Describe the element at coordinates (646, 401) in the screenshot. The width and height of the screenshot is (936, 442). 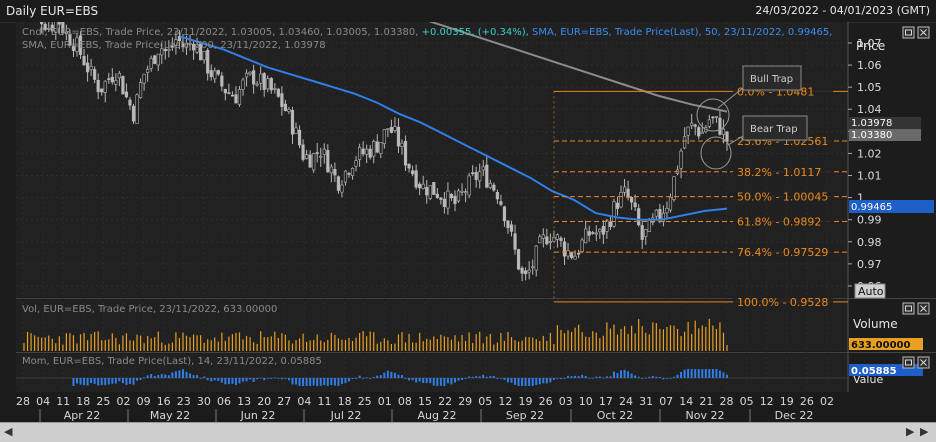
I see `date-tick-label: 31` at that location.